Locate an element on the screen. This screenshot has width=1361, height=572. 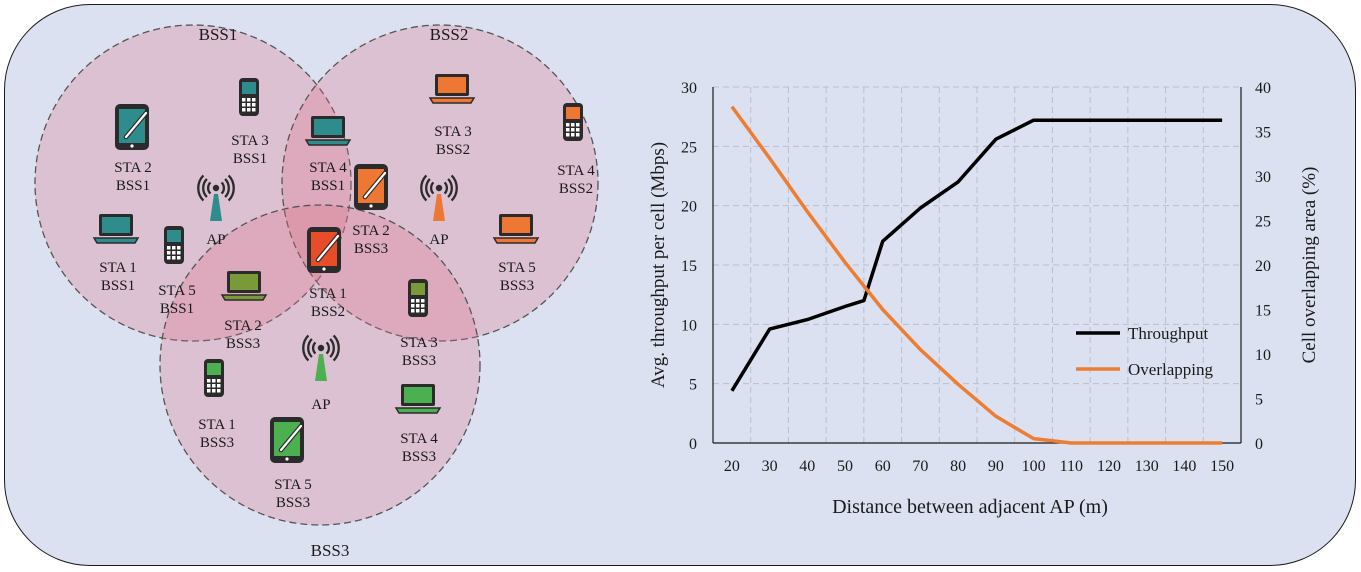
y-tick-label-right: 10 is located at coordinates (1263, 355).